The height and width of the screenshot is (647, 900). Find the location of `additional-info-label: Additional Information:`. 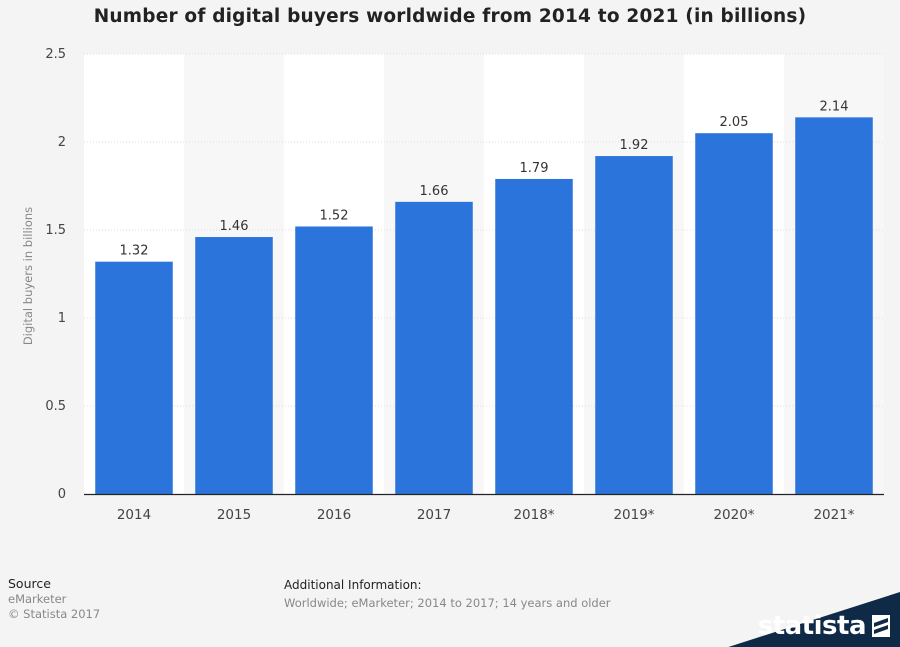

additional-info-label: Additional Information: is located at coordinates (353, 585).